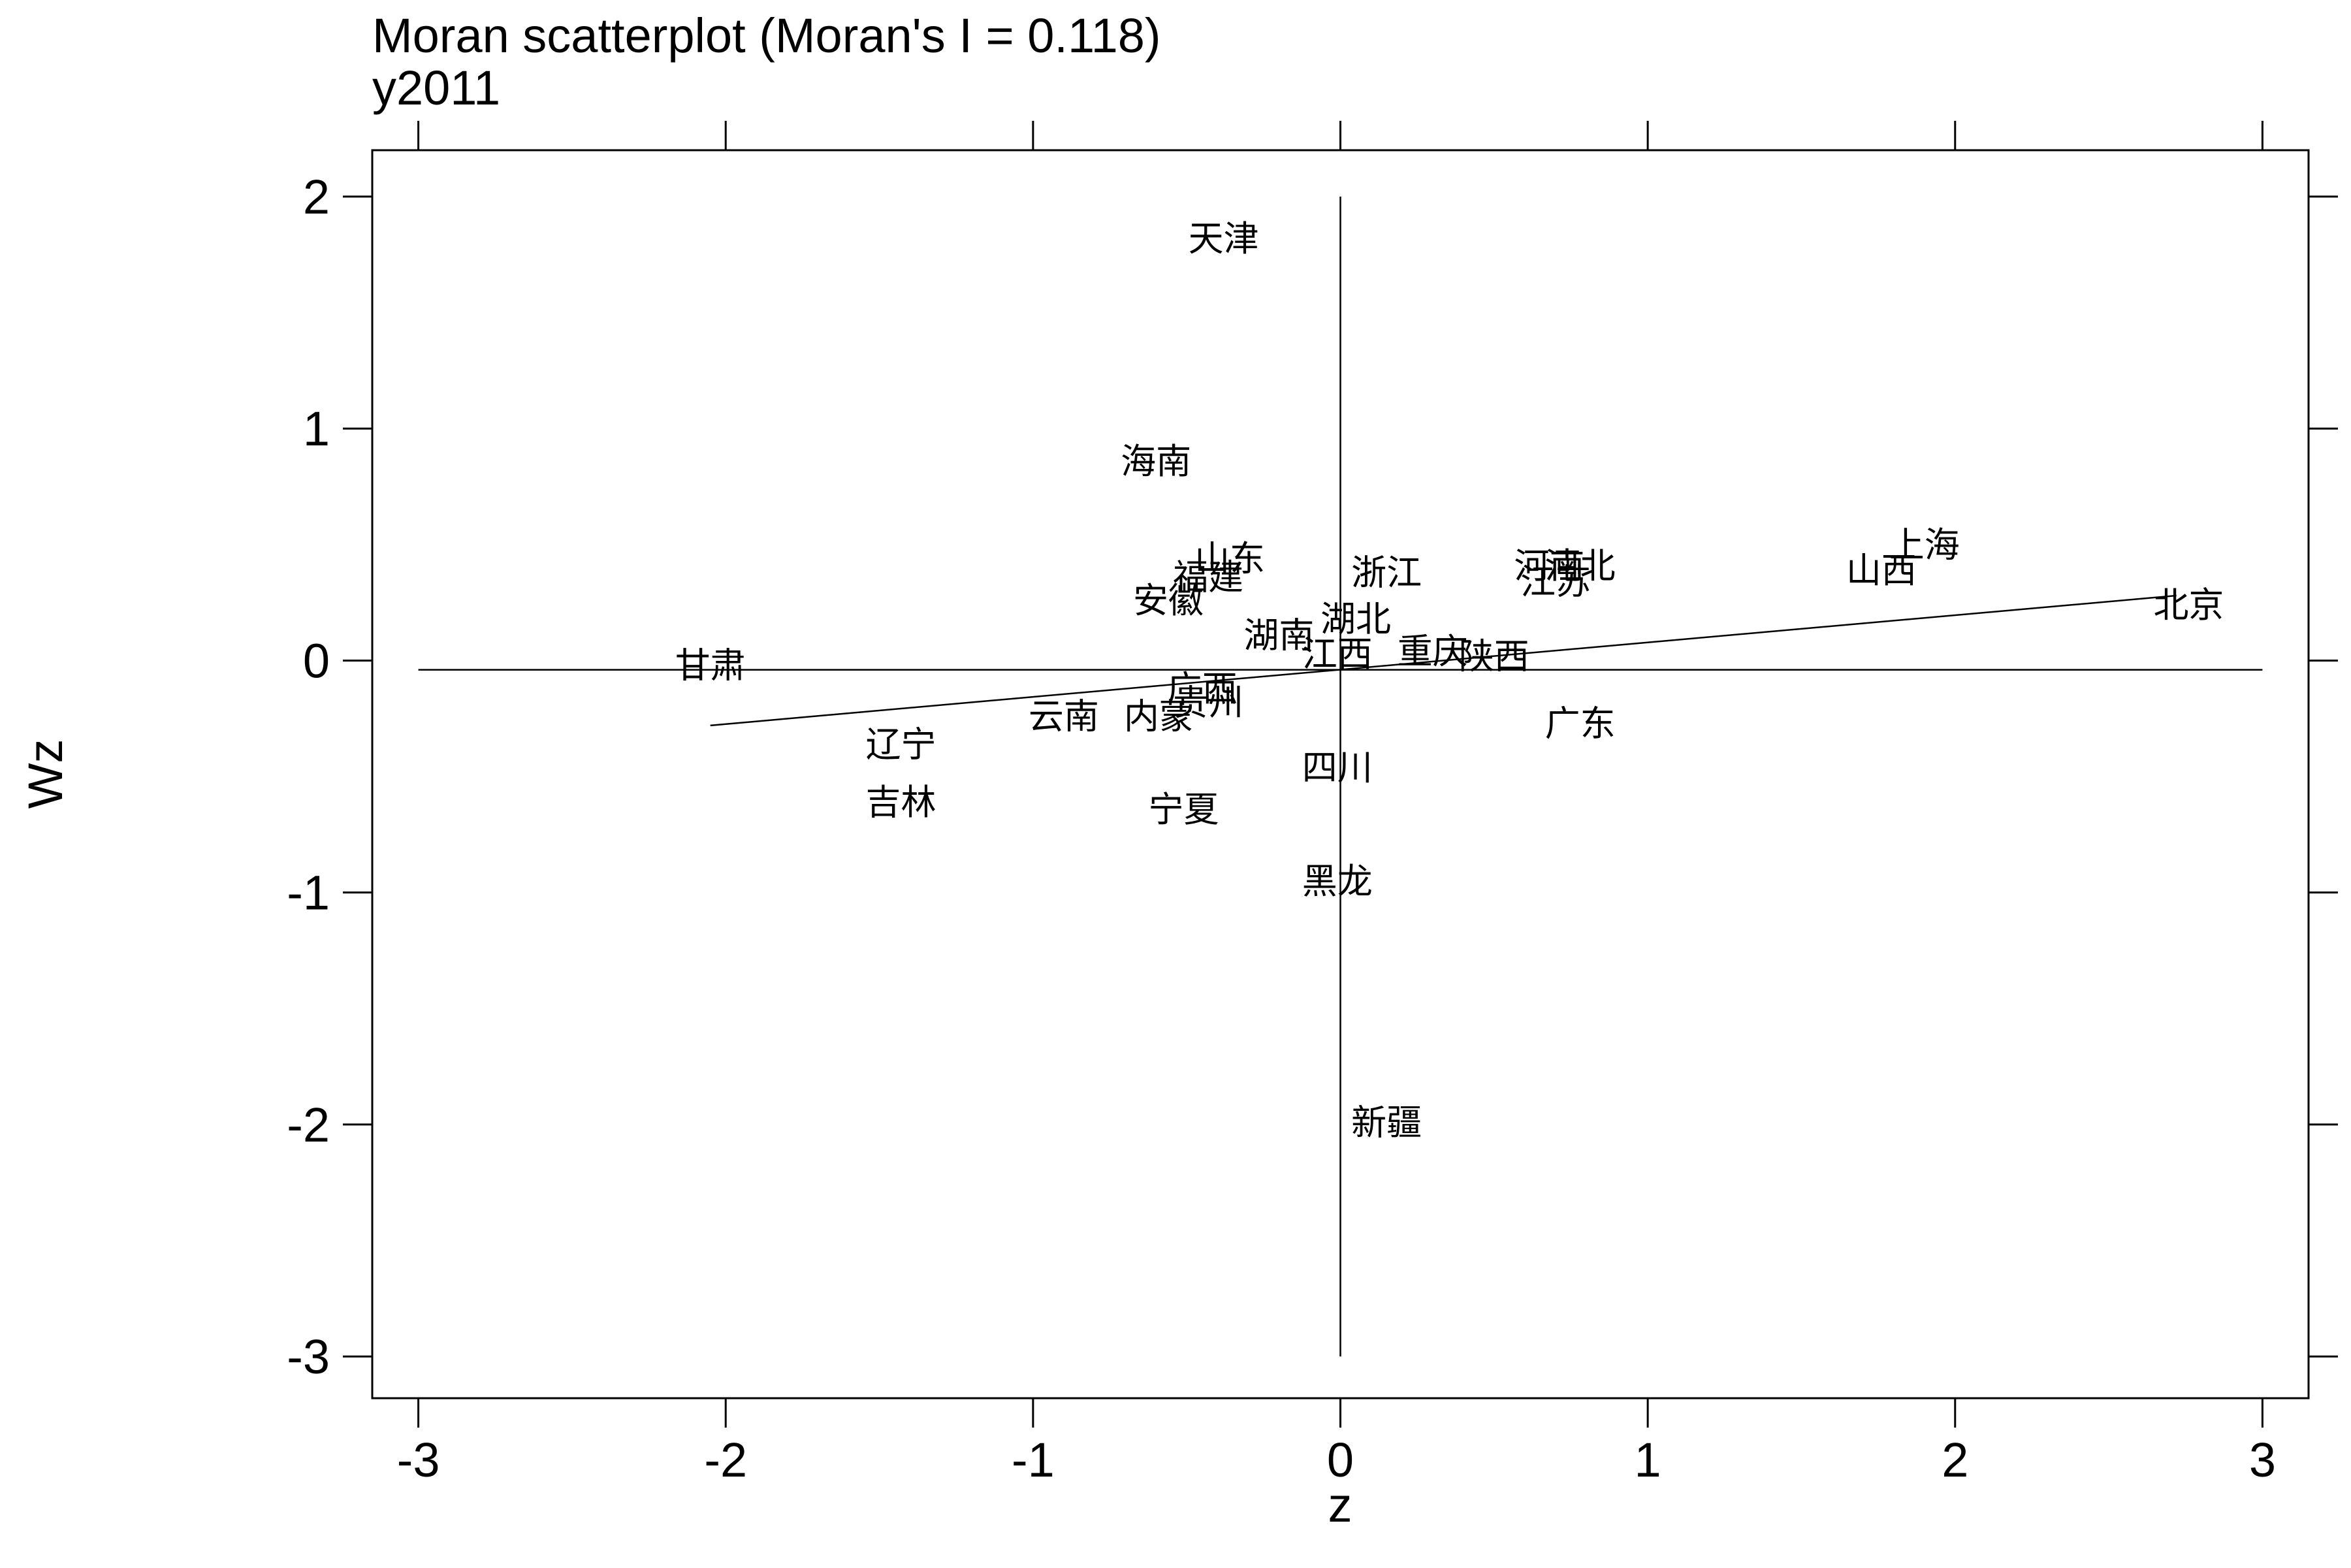  Describe the element at coordinates (45, 774) in the screenshot. I see `y-axis-label: Wz` at that location.